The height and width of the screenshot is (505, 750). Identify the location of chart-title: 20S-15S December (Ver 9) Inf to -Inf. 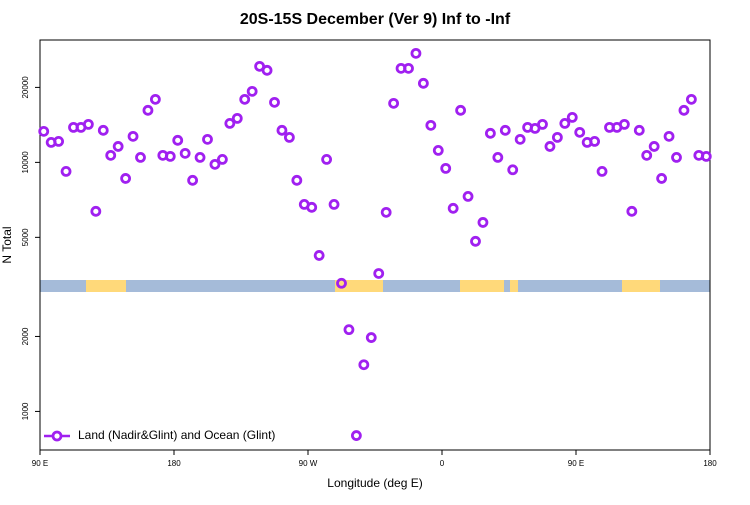
(375, 19).